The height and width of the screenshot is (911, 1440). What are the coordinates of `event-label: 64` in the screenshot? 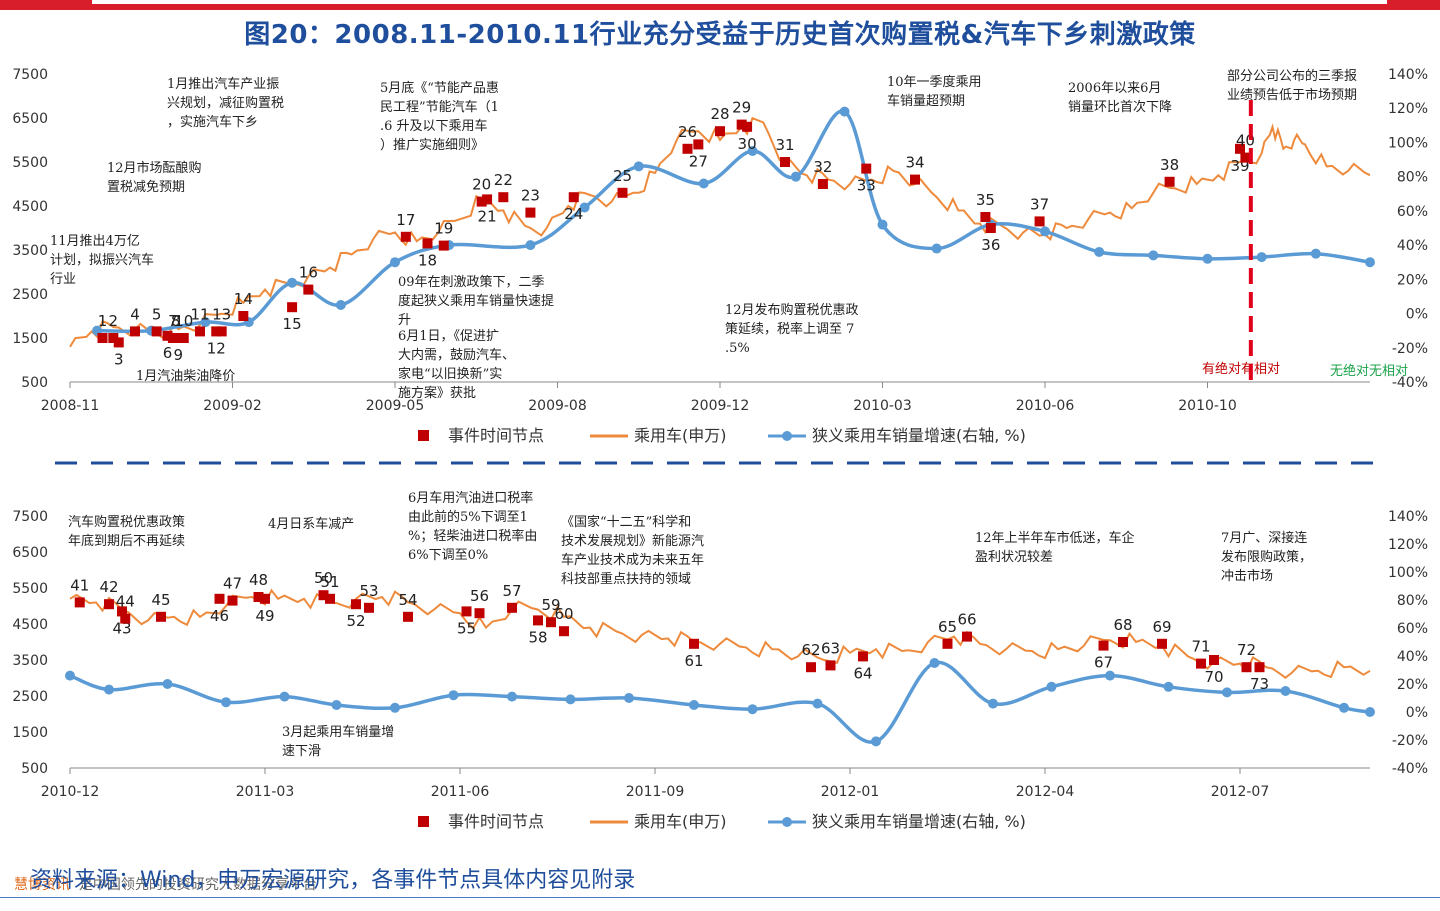 It's located at (862, 673).